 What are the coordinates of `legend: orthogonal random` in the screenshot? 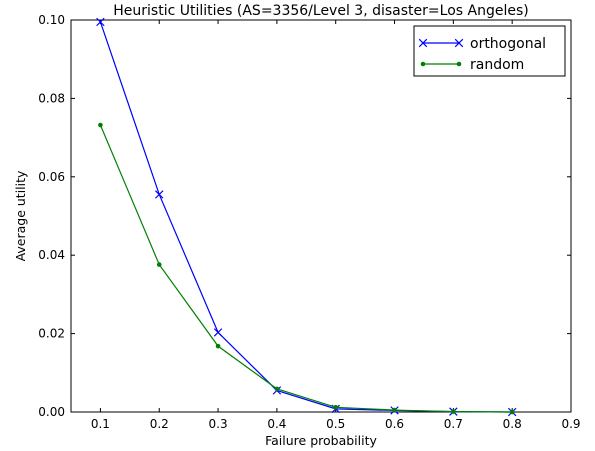 It's located at (489, 51).